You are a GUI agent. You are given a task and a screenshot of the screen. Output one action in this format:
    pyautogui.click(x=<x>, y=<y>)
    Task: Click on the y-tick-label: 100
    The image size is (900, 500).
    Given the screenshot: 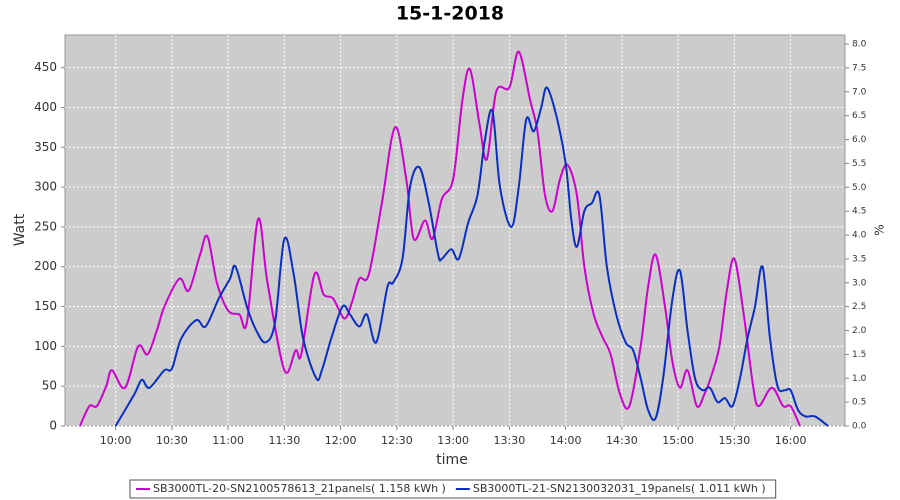 What is the action you would take?
    pyautogui.click(x=45, y=346)
    